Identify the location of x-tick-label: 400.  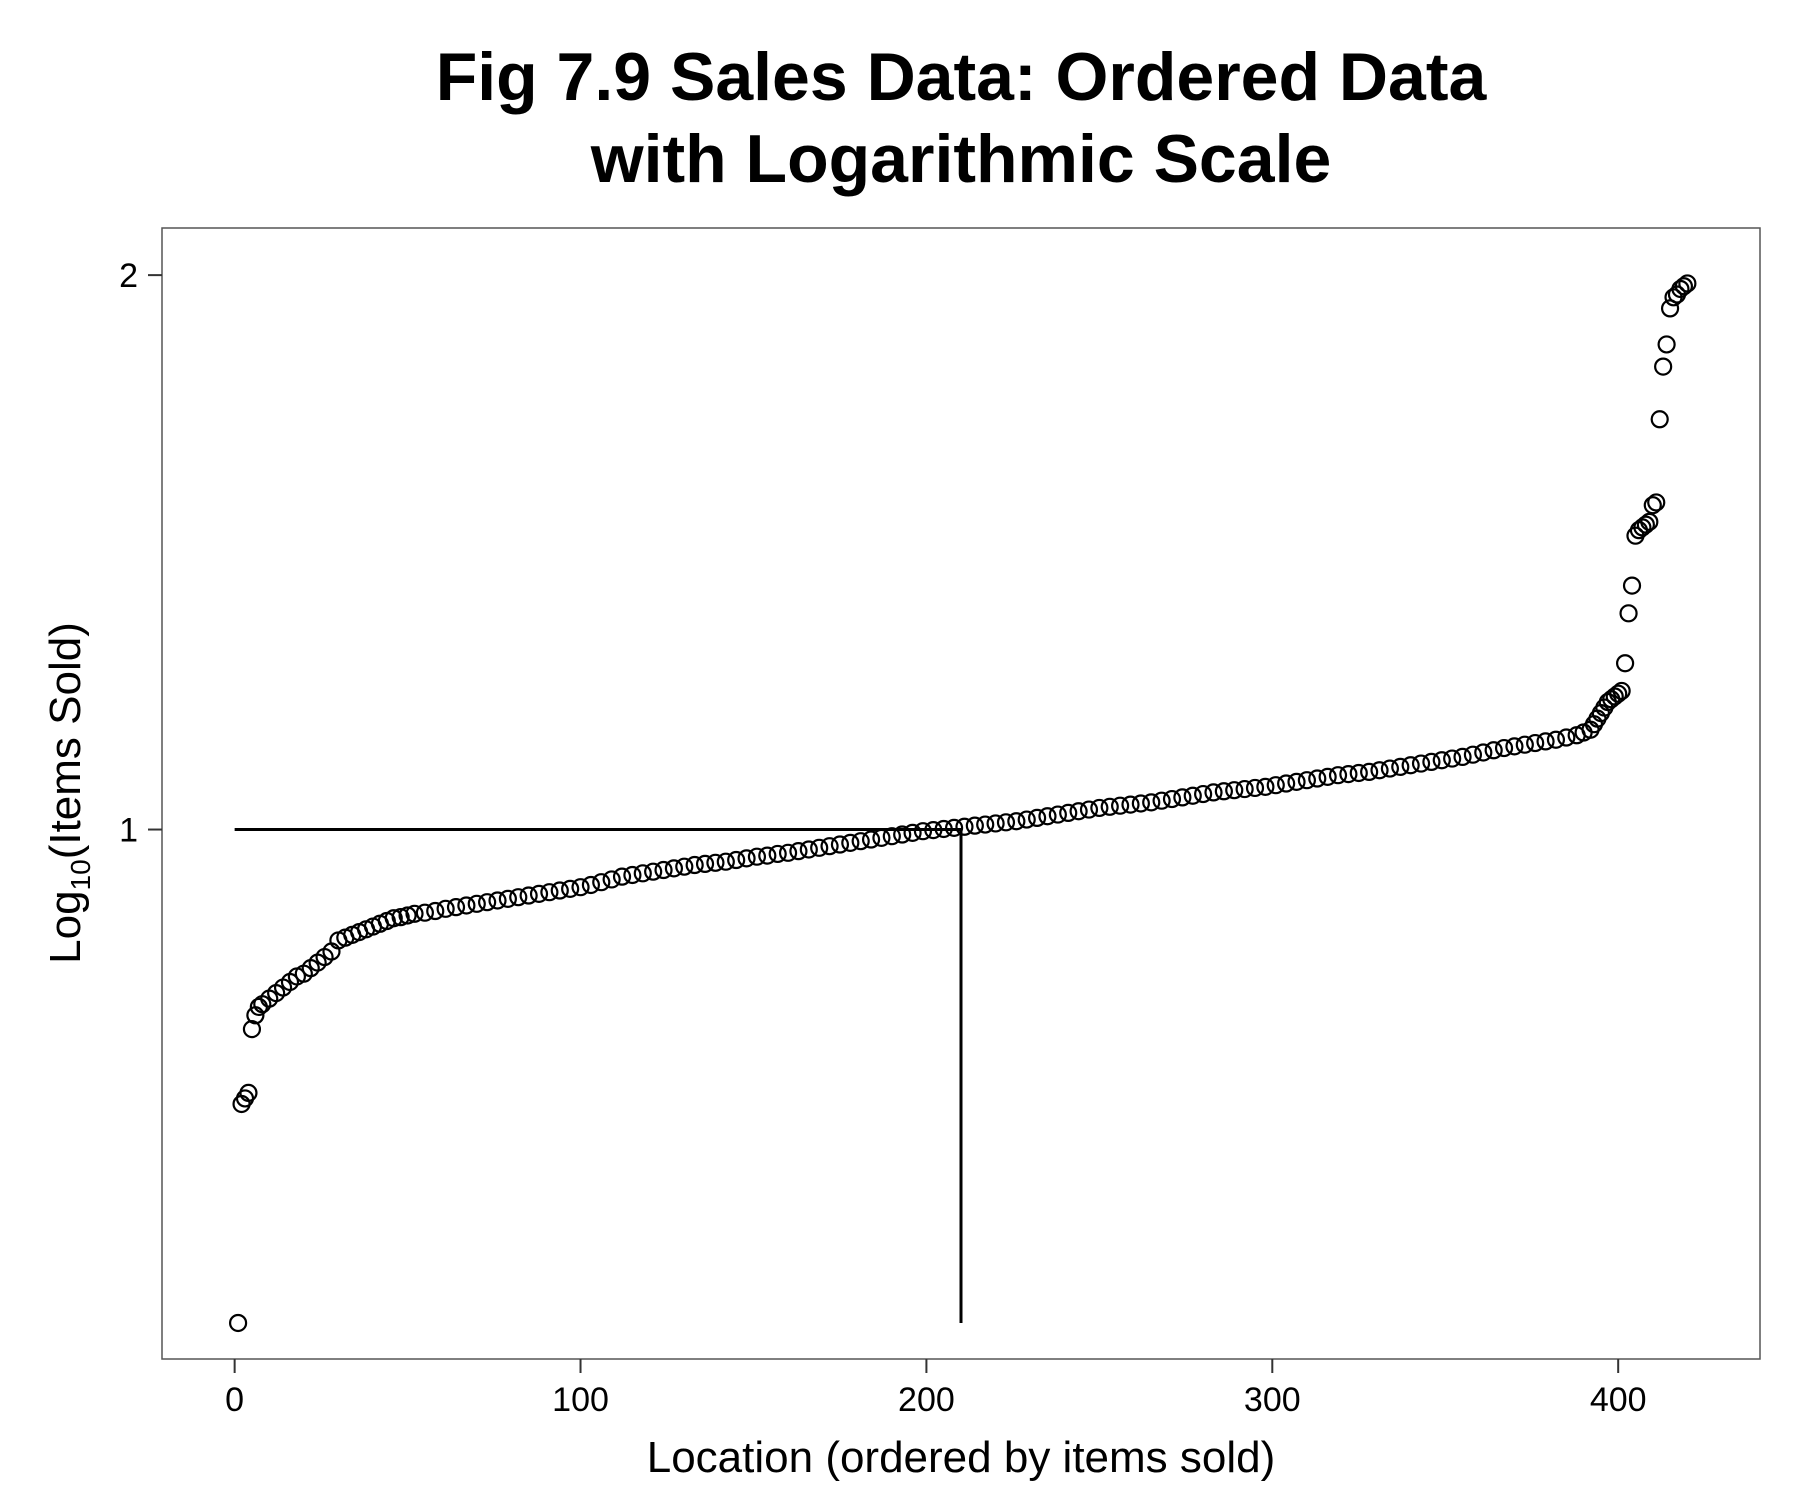
(1618, 1400).